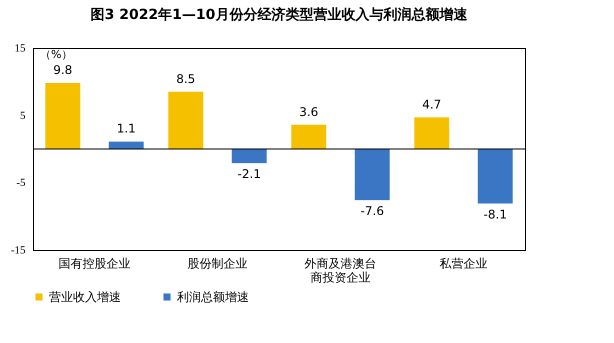 The image size is (614, 343). What do you see at coordinates (21, 183) in the screenshot?
I see `y-tick-label: -5` at bounding box center [21, 183].